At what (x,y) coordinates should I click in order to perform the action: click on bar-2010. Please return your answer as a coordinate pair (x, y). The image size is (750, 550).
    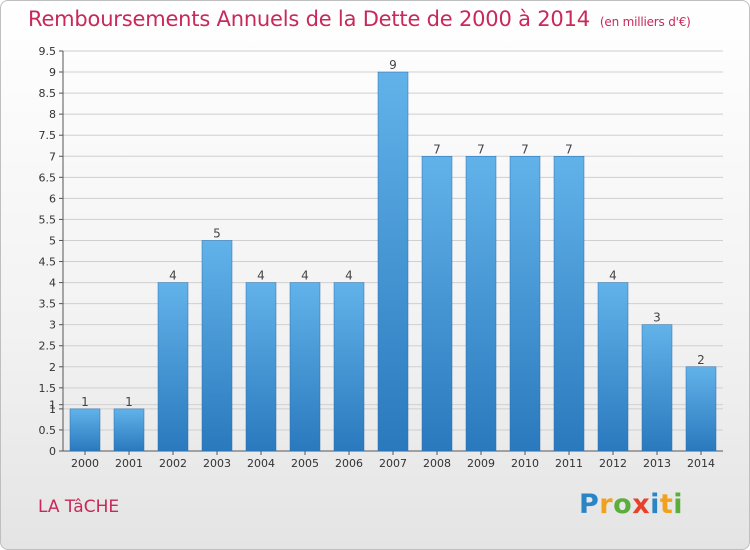
    Looking at the image, I should click on (525, 304).